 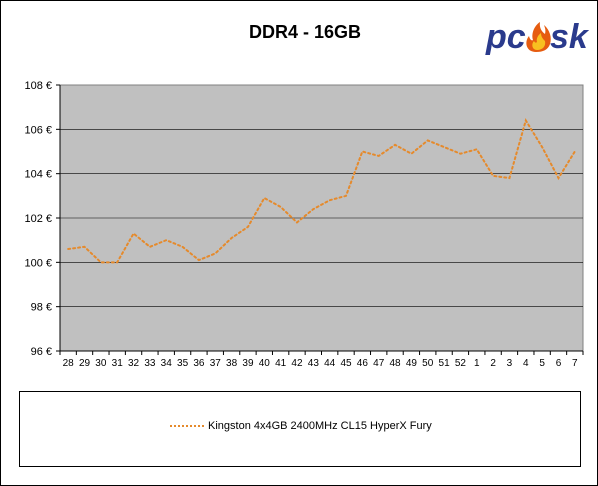 What do you see at coordinates (248, 363) in the screenshot?
I see `x-tick-label: 39` at bounding box center [248, 363].